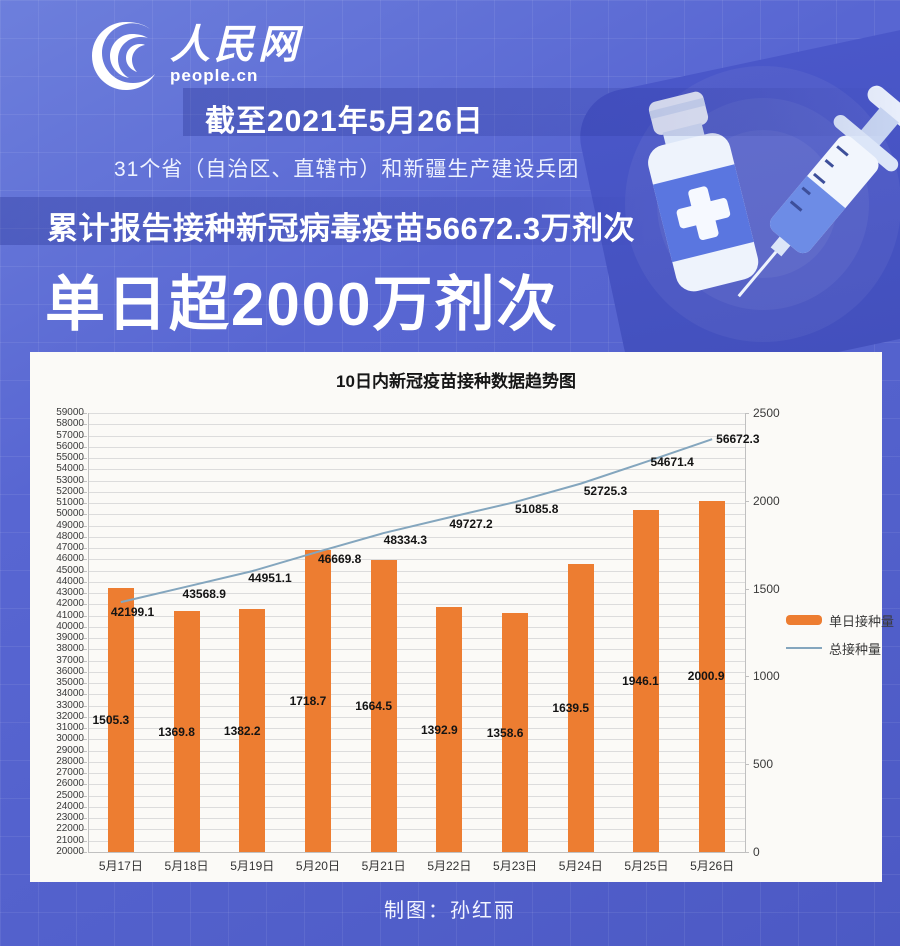 Image resolution: width=900 pixels, height=946 pixels. Describe the element at coordinates (70, 795) in the screenshot. I see `left-axis-label: 25000` at that location.